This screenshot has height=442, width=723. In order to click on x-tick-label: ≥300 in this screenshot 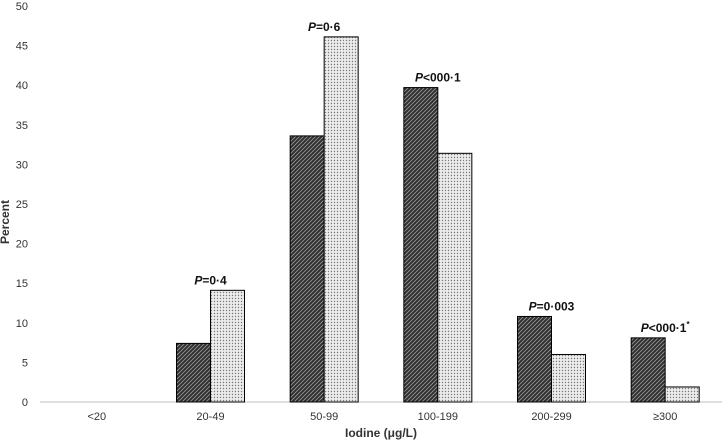, I will do `click(665, 417)`.